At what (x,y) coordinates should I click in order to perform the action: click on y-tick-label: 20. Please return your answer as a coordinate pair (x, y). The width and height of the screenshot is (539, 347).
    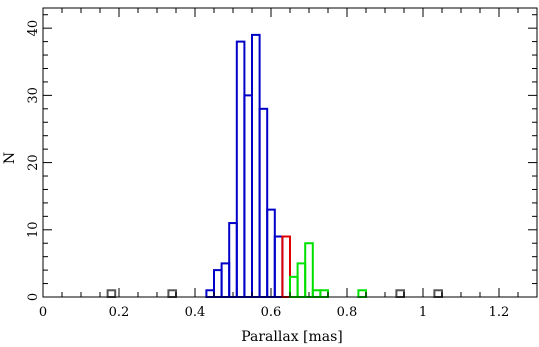
    Looking at the image, I should click on (33, 162).